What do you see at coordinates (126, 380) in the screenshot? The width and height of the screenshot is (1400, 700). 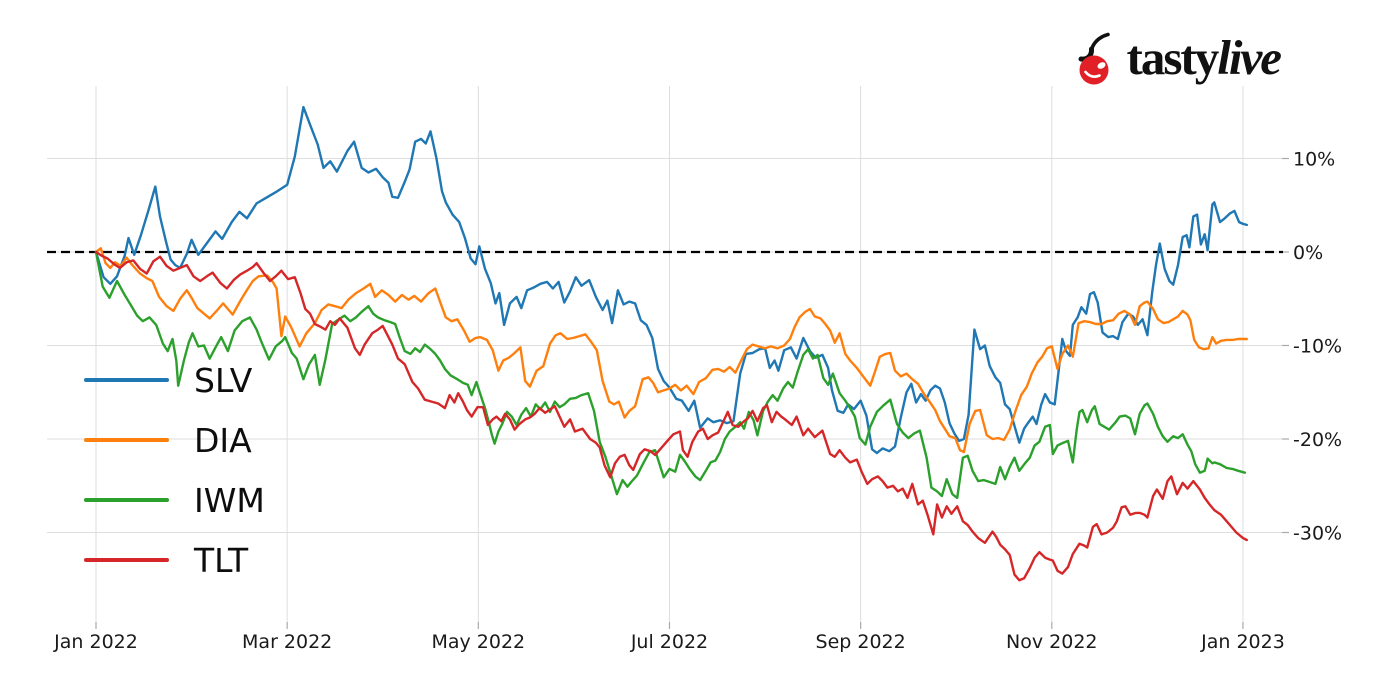 I see `slv-legend-line-icon` at bounding box center [126, 380].